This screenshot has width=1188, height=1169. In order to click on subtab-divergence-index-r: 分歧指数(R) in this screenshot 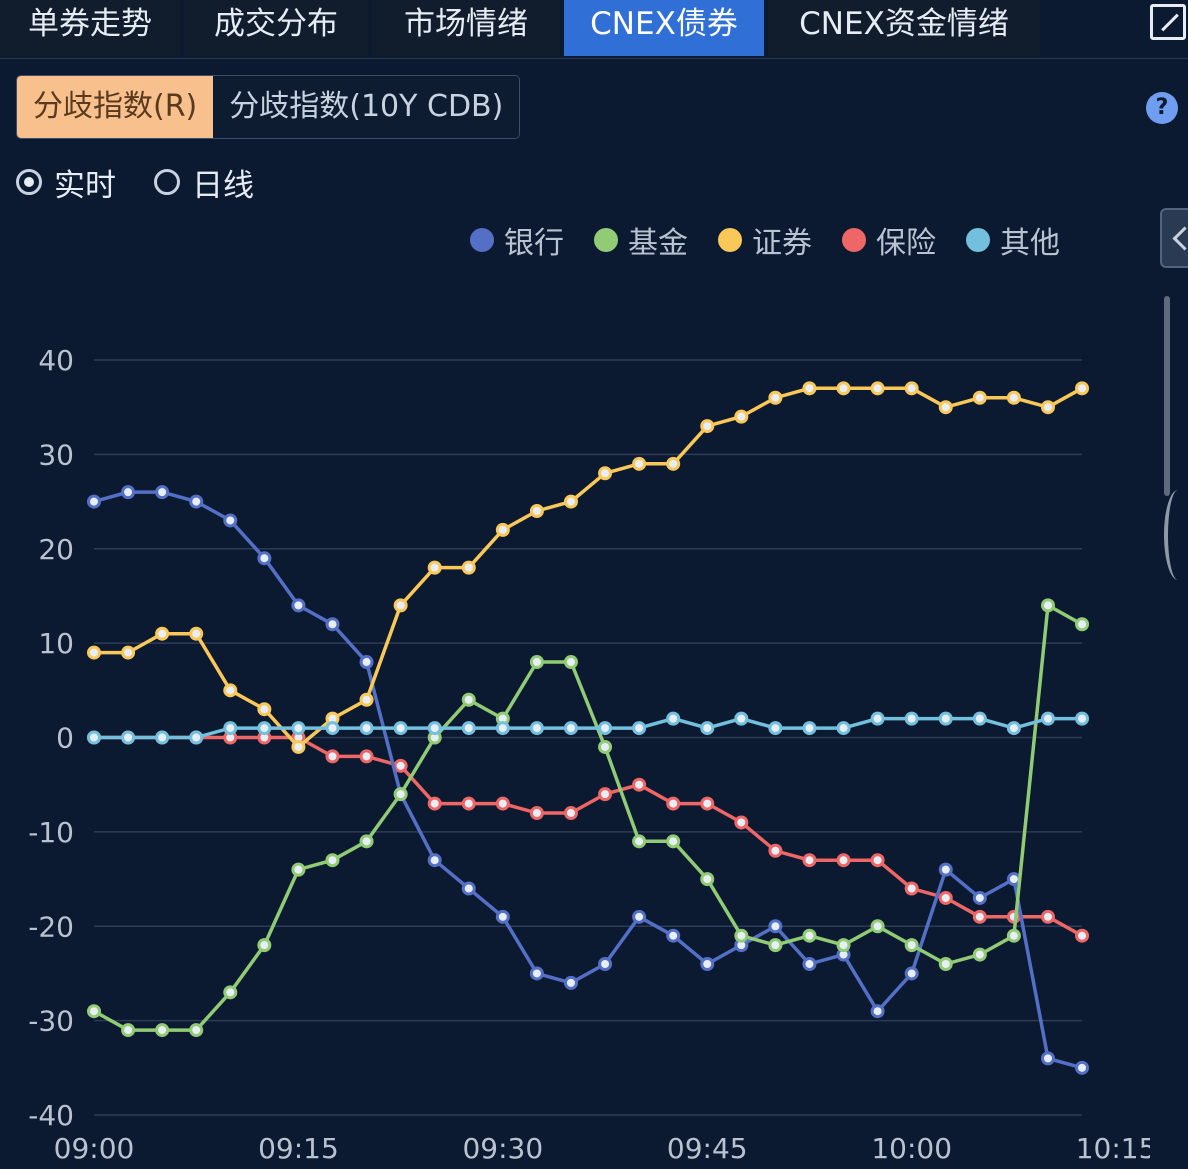, I will do `click(115, 107)`.